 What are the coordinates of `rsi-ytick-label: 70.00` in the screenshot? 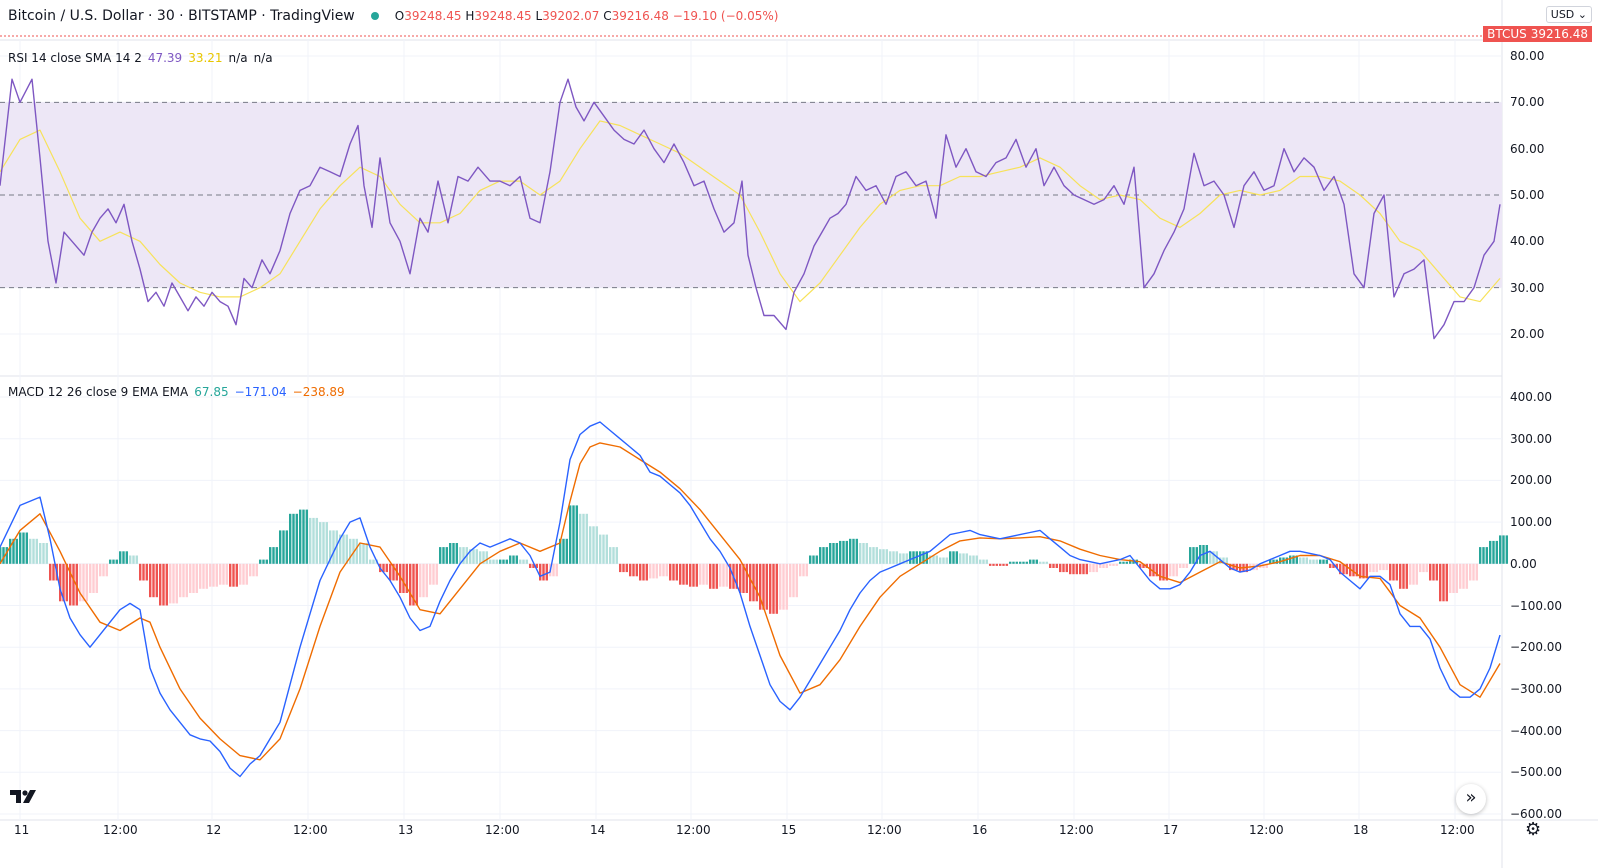 It's located at (1527, 102).